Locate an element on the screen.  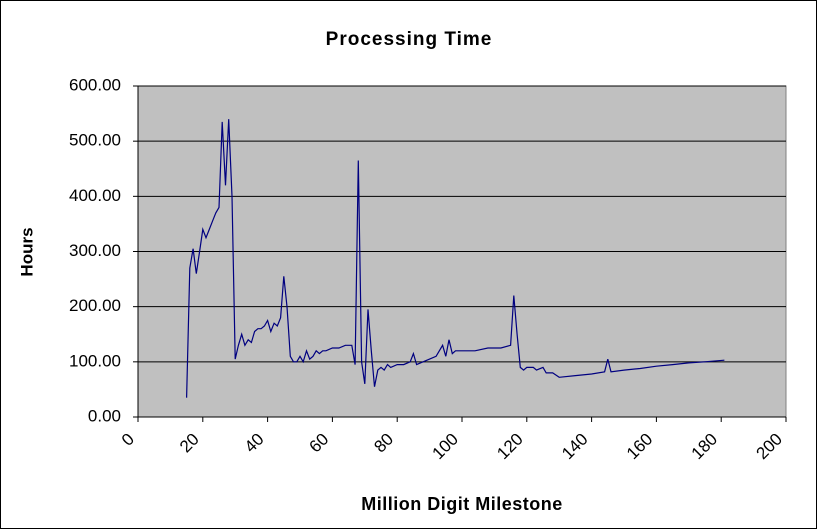
y-tick-label: 500.00 is located at coordinates (95, 140).